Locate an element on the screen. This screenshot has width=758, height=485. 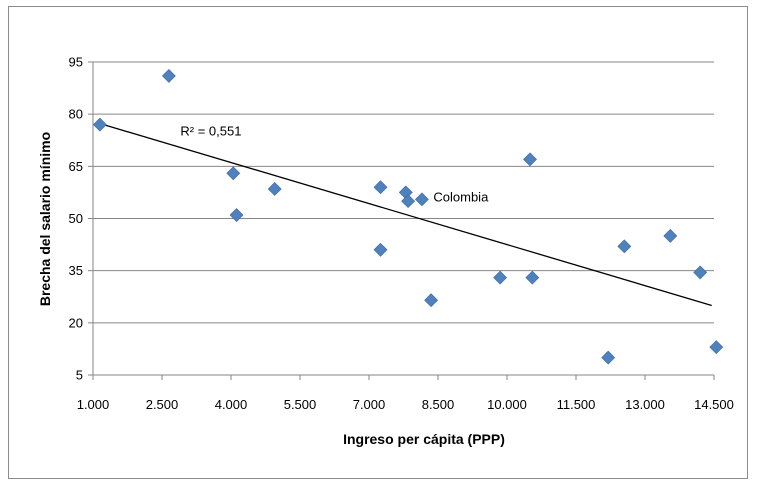
x-tick-label: 2.500 is located at coordinates (162, 404).